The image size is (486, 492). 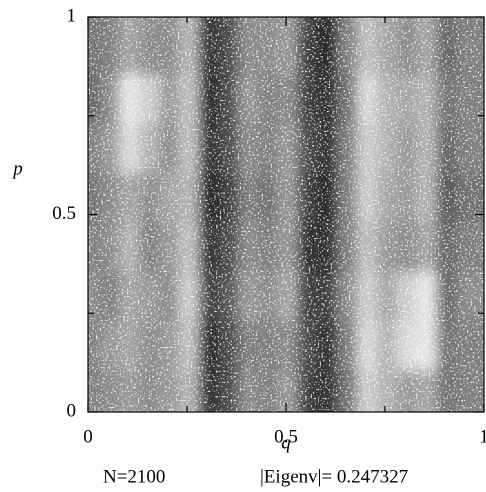 I want to click on y-tick-label: 0.5, so click(x=64, y=213).